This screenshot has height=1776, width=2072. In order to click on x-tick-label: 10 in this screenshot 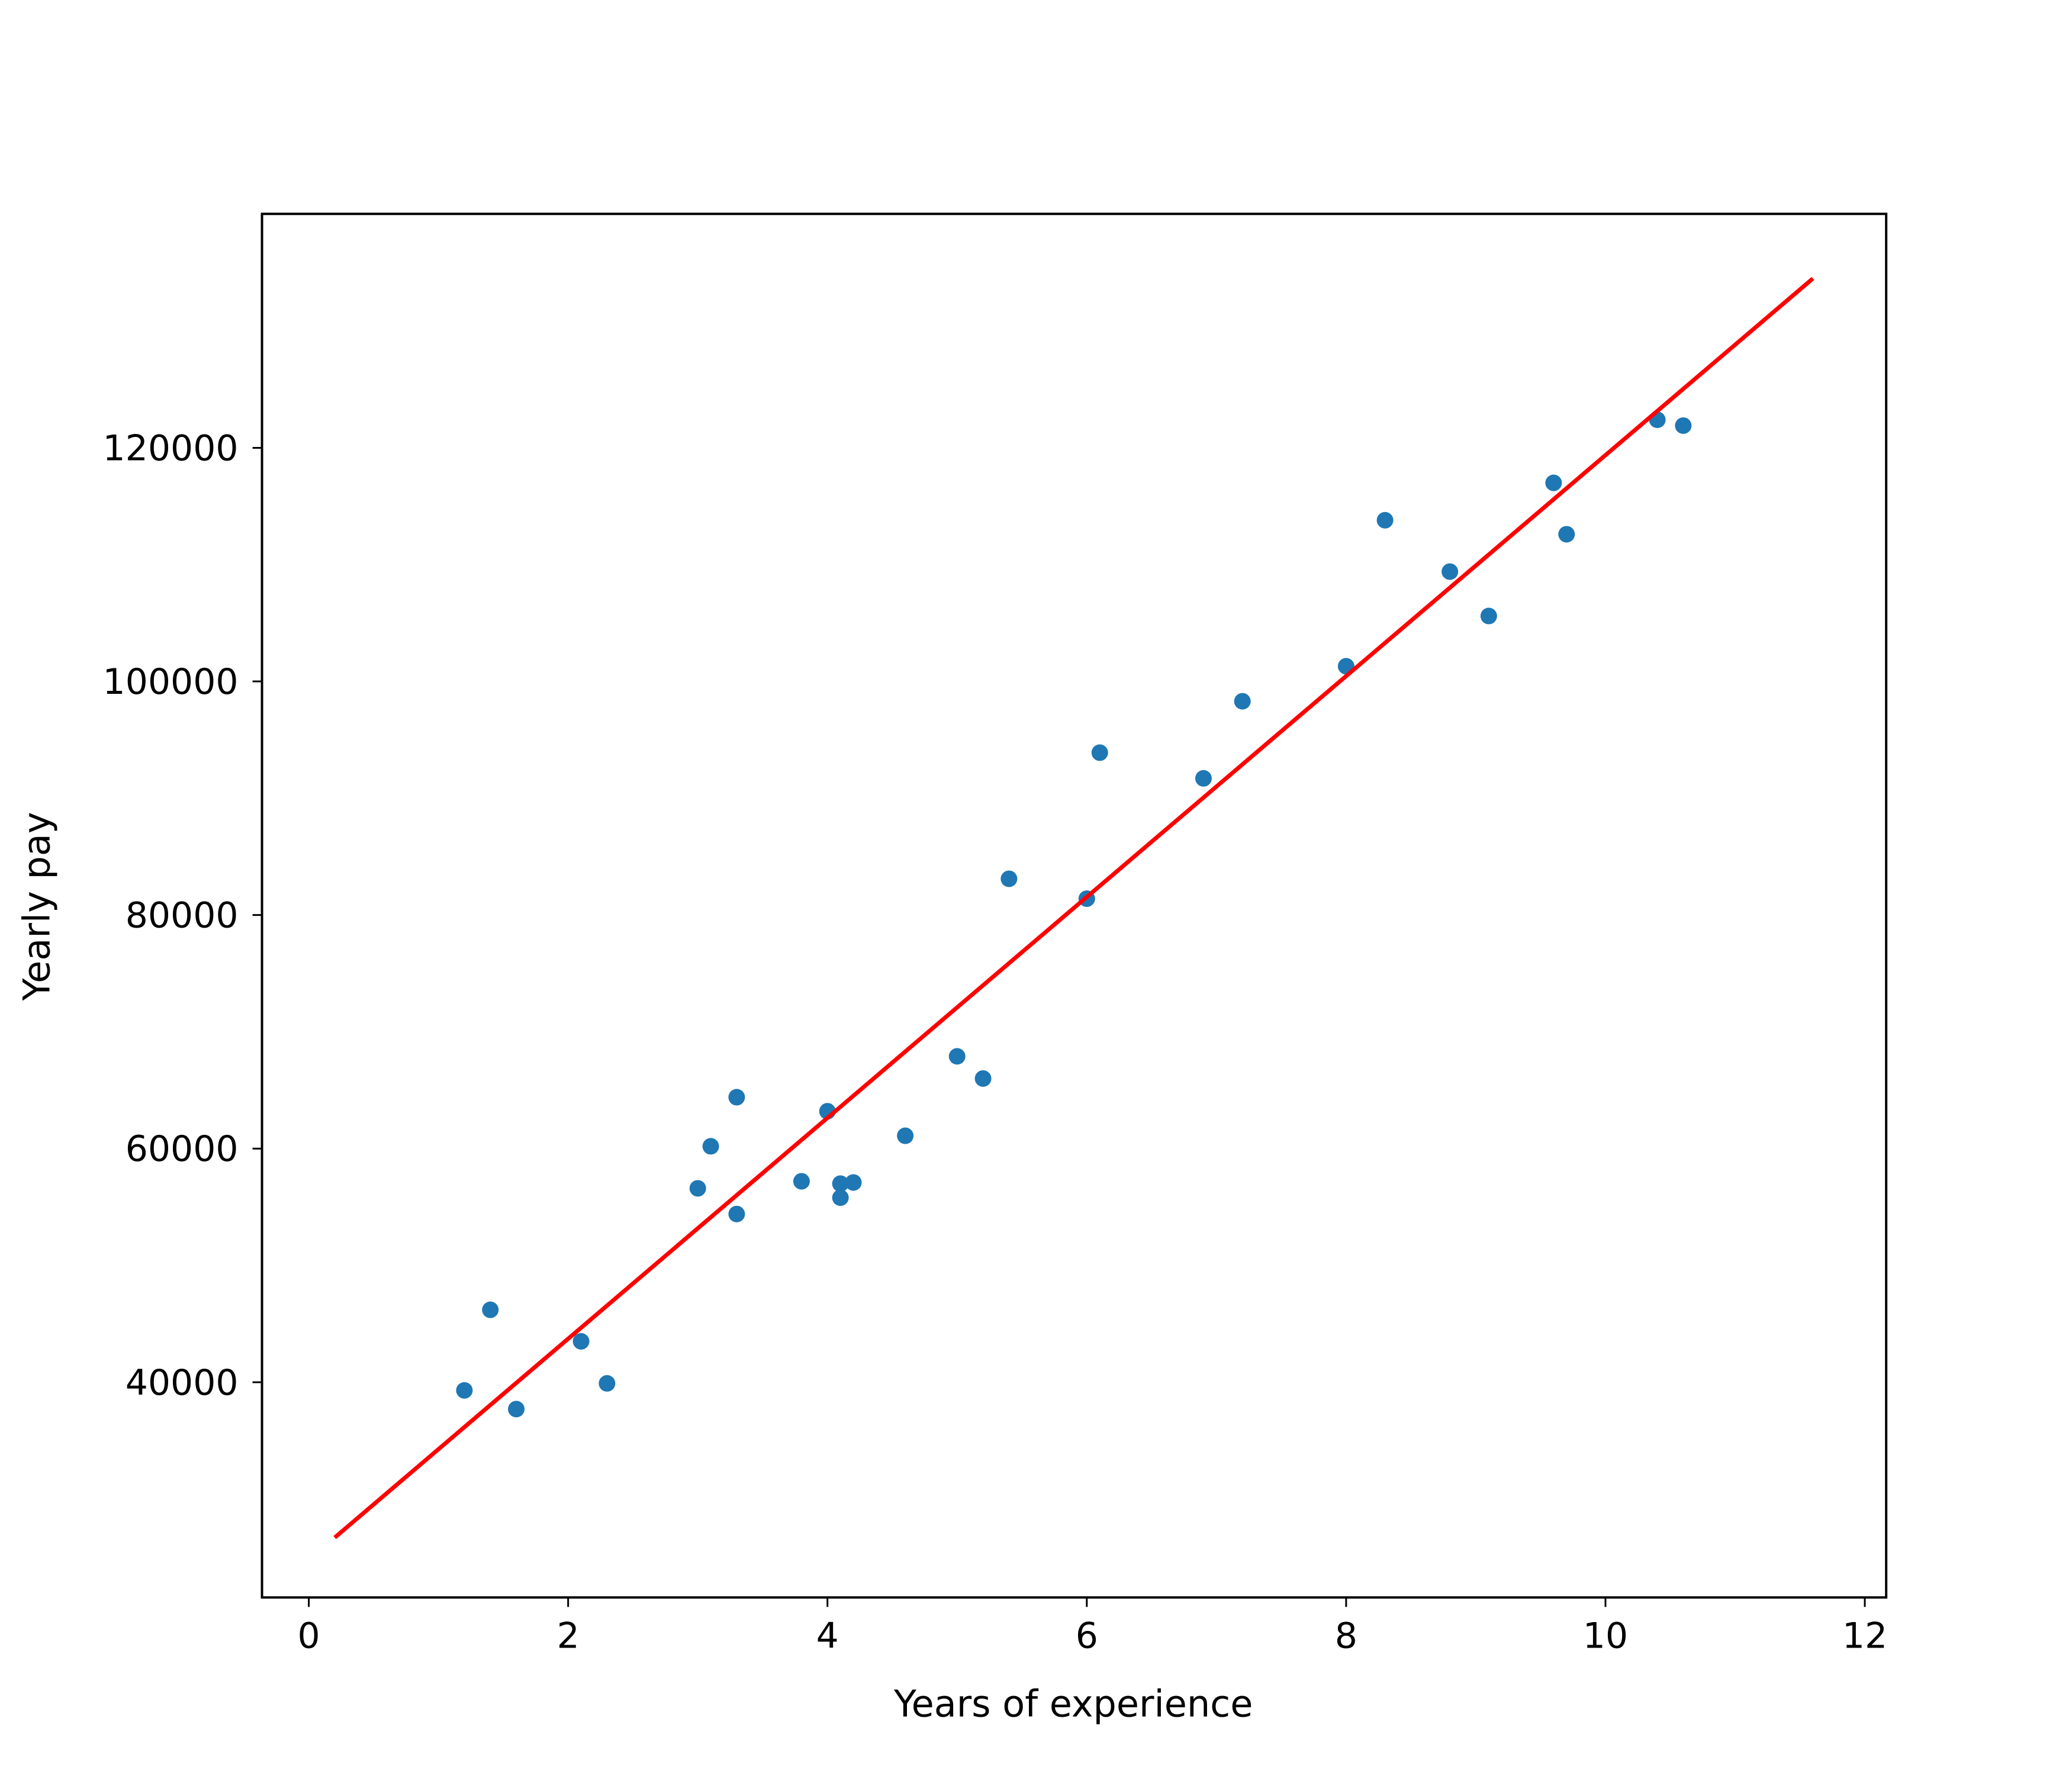, I will do `click(1605, 1635)`.